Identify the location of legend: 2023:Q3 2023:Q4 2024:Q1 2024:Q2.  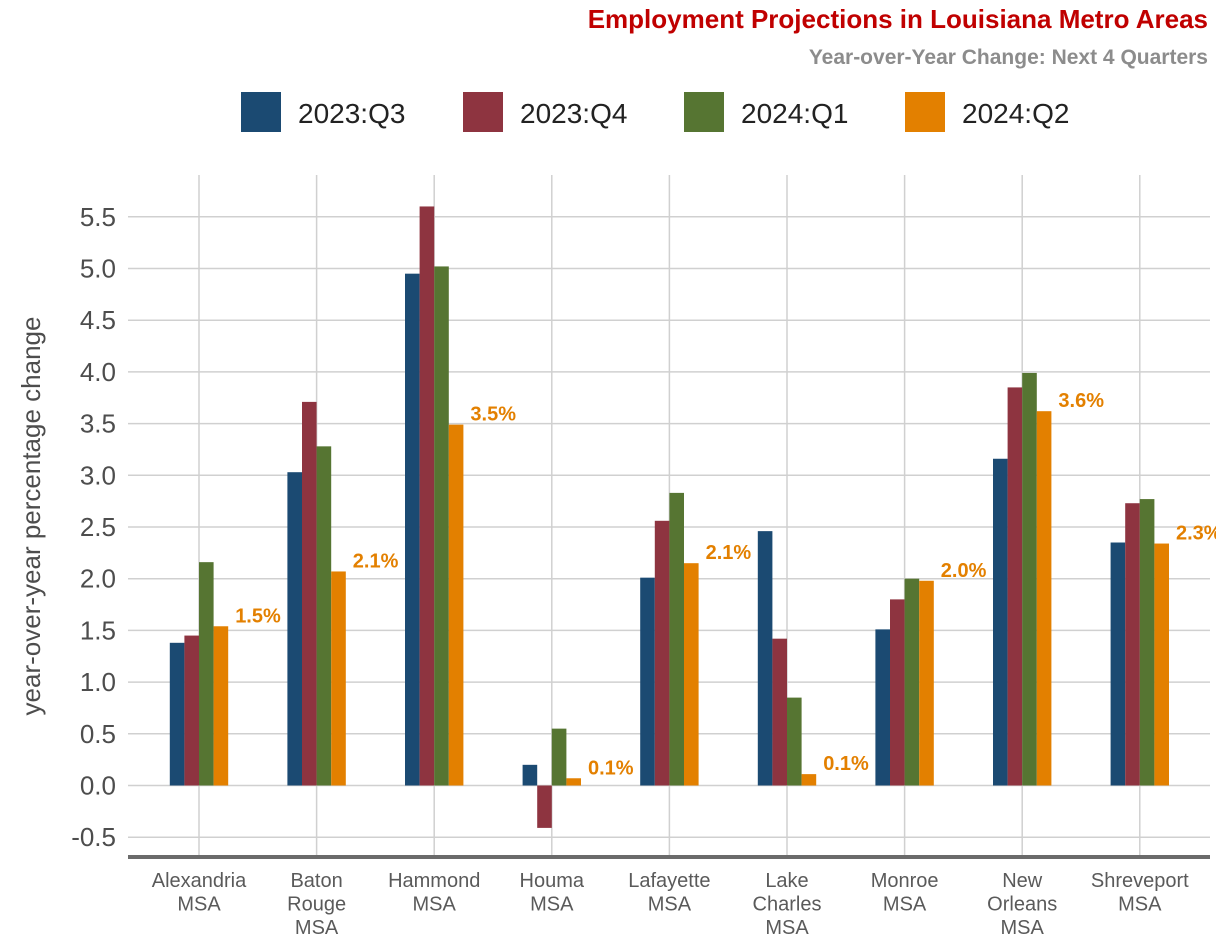
(655, 112).